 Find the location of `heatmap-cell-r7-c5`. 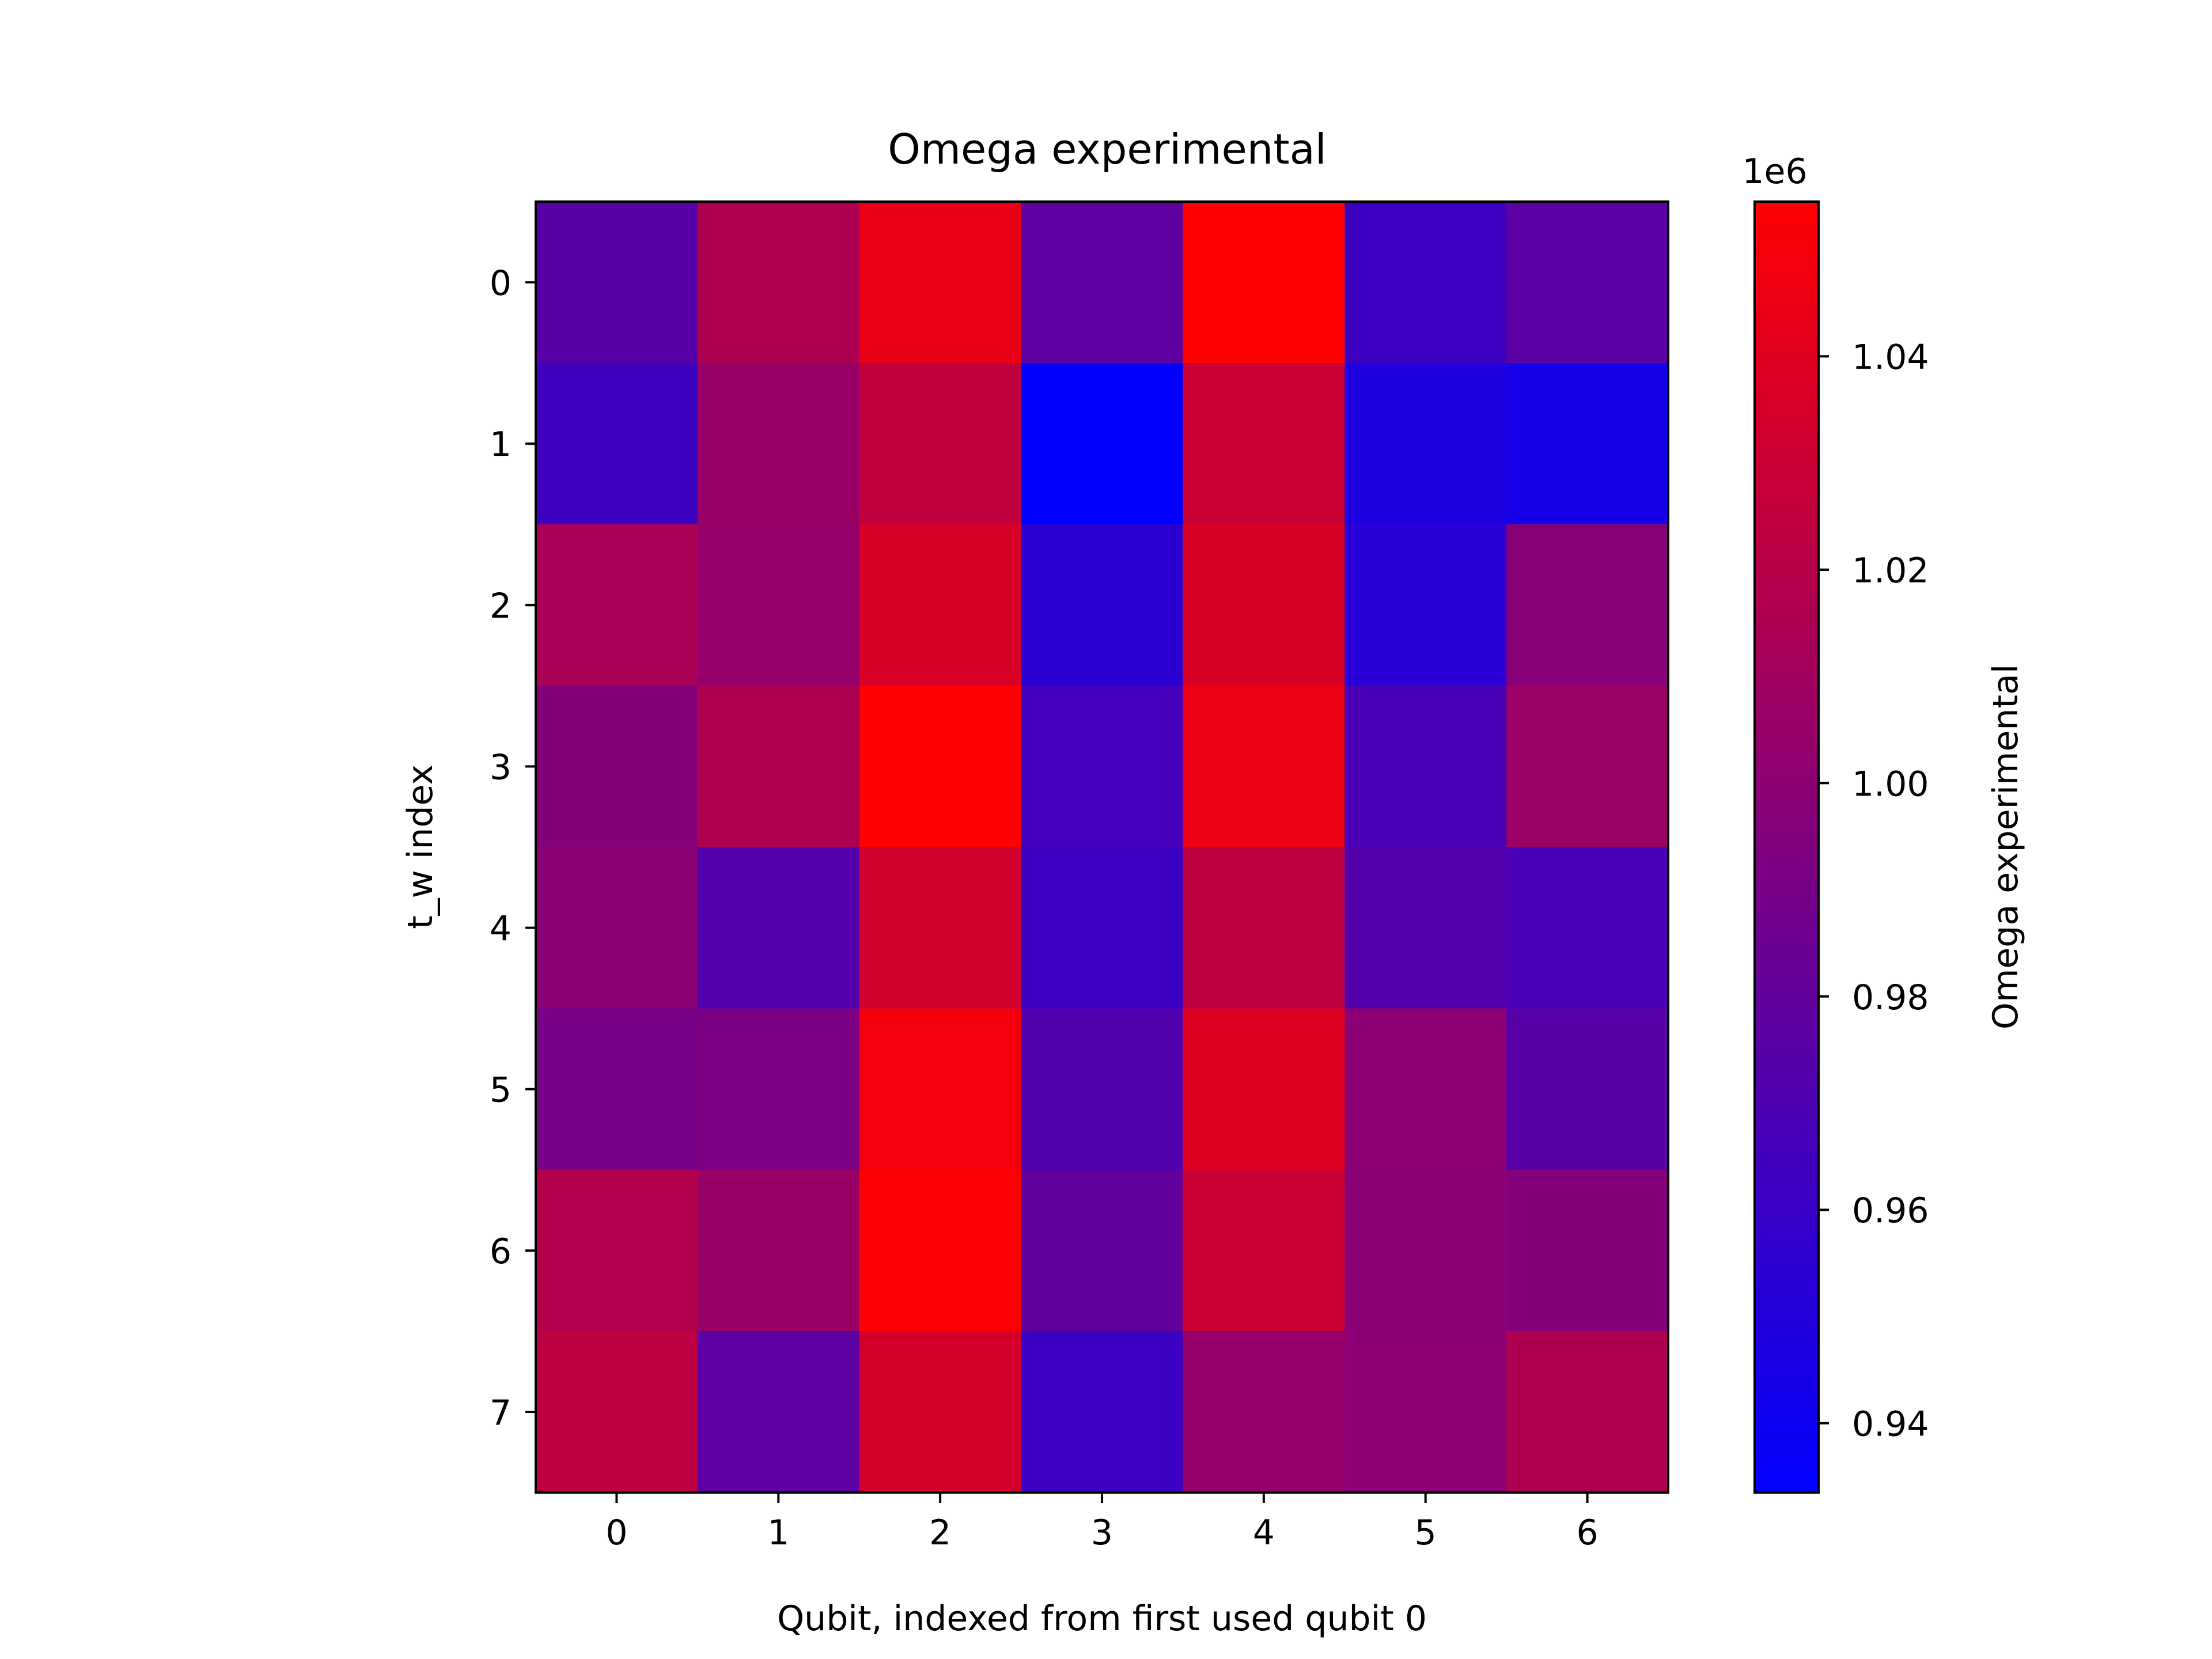

heatmap-cell-r7-c5 is located at coordinates (1425, 1412).